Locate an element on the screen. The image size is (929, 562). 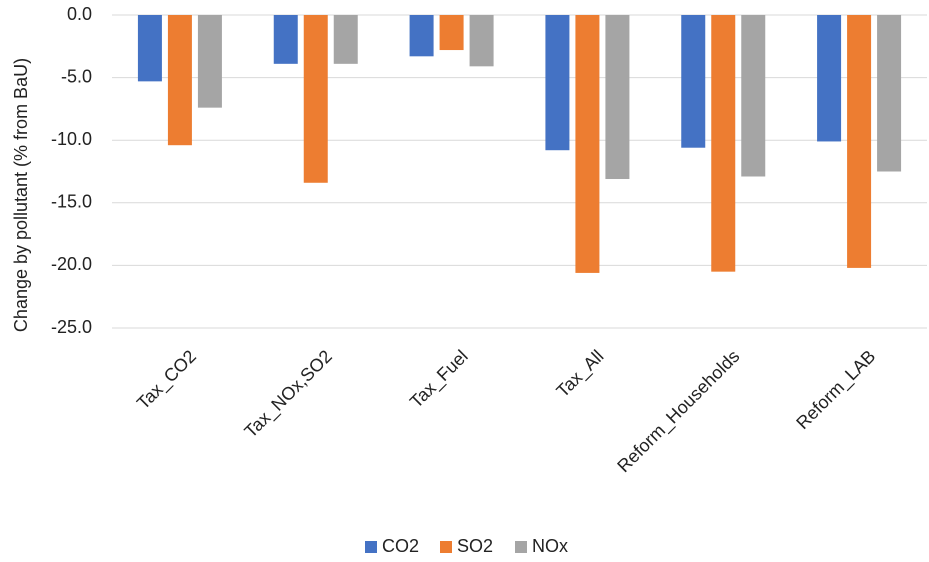
legend-label: NOx is located at coordinates (550, 546).